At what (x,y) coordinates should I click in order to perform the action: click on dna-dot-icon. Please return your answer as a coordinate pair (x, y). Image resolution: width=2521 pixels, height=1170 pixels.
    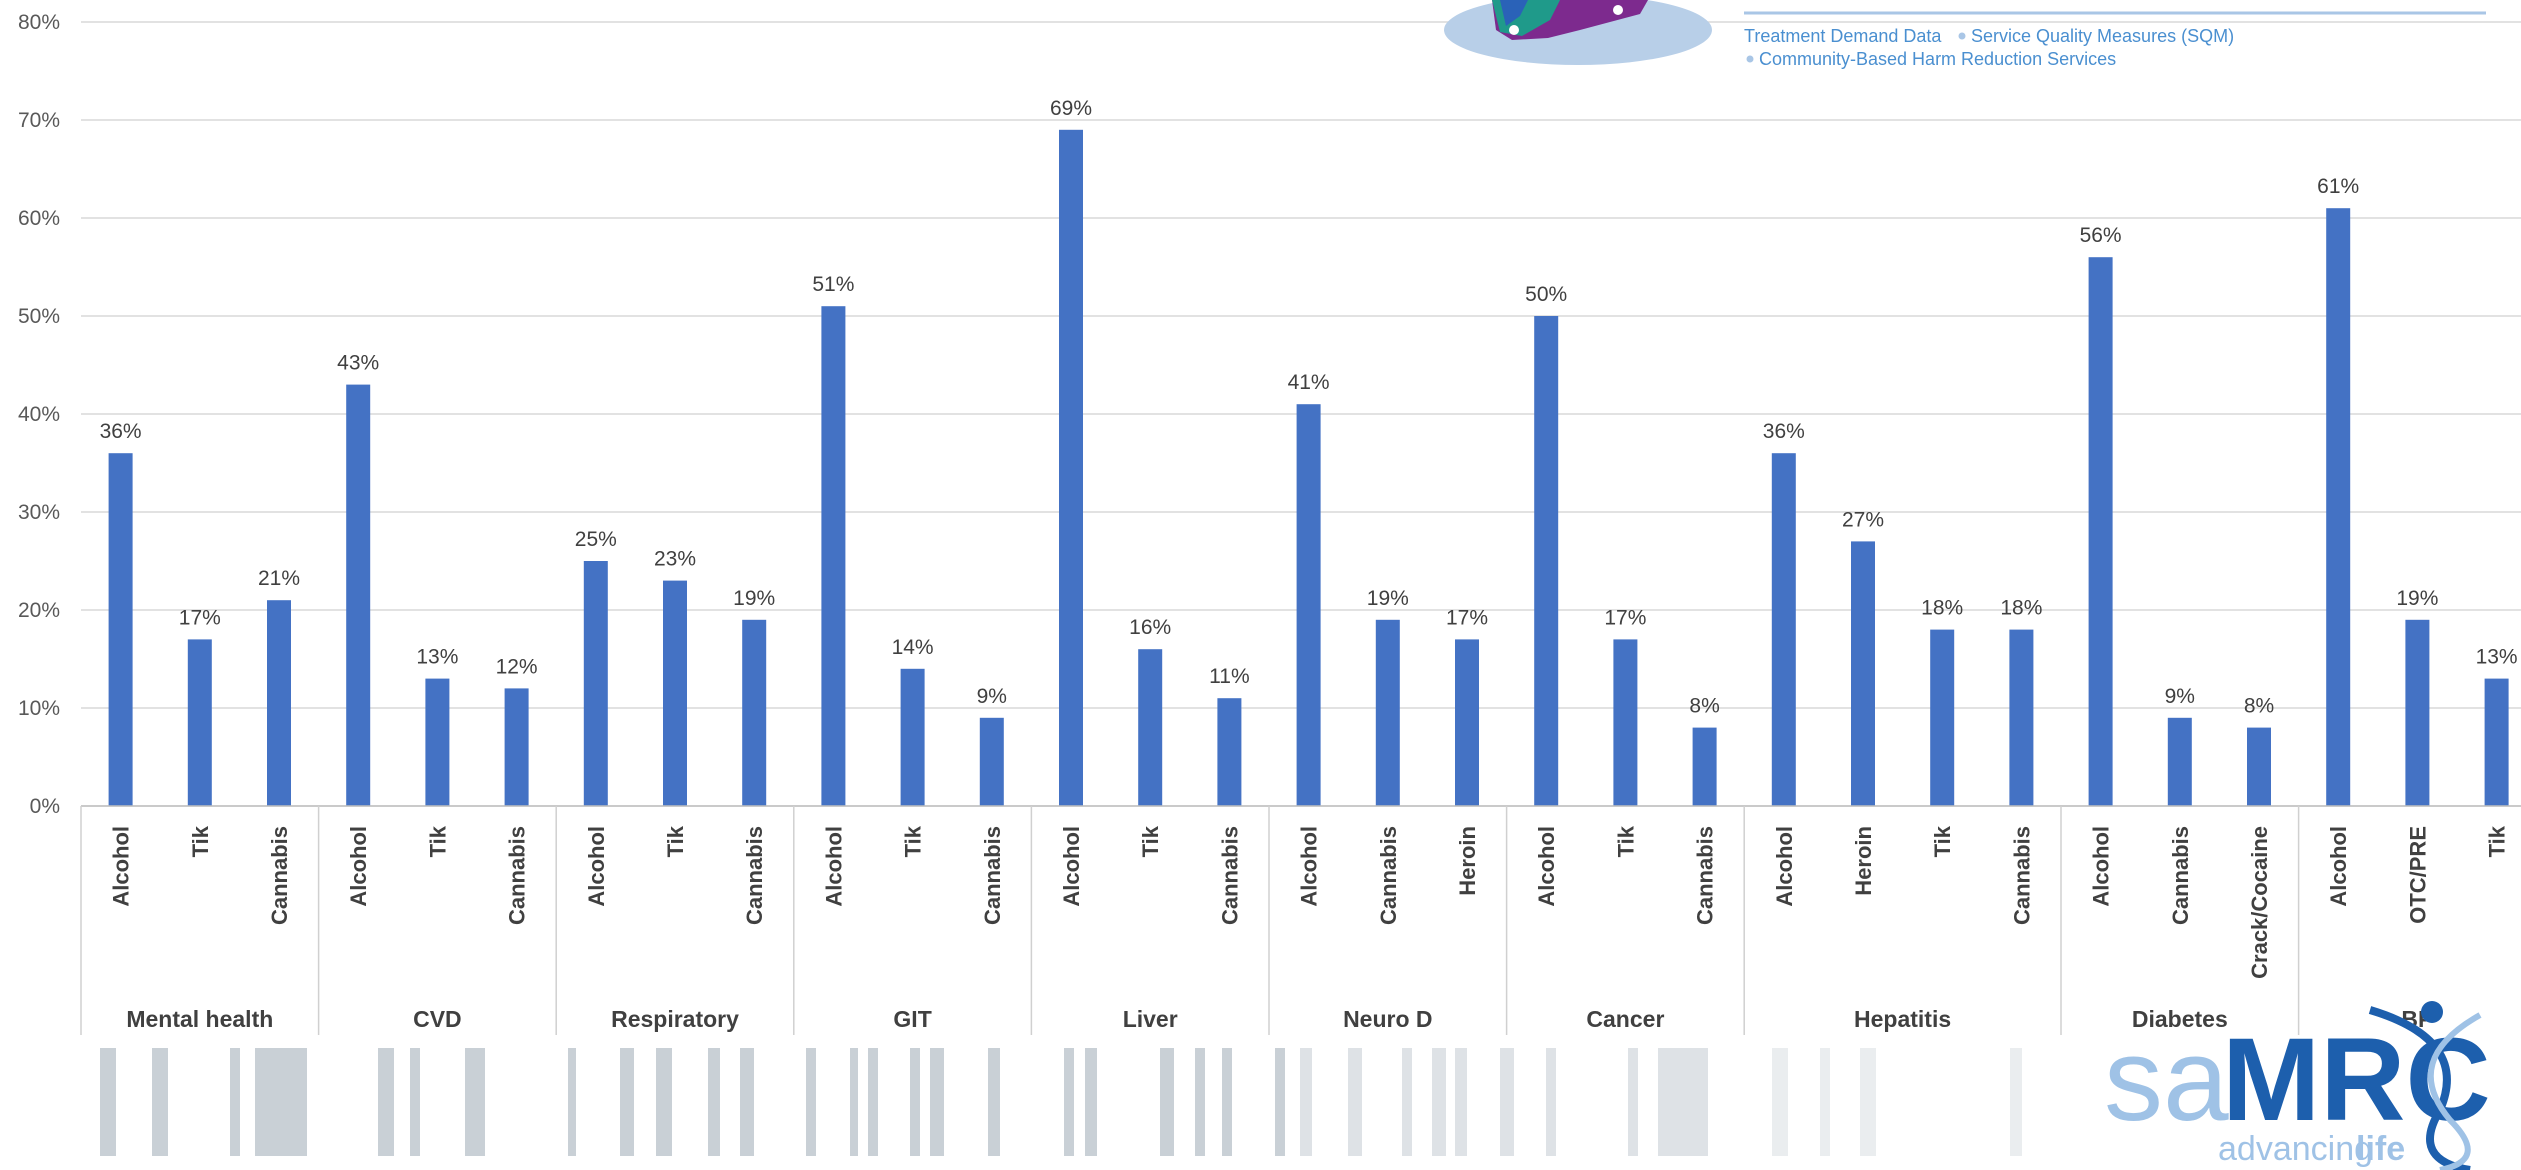
    Looking at the image, I should click on (2432, 1012).